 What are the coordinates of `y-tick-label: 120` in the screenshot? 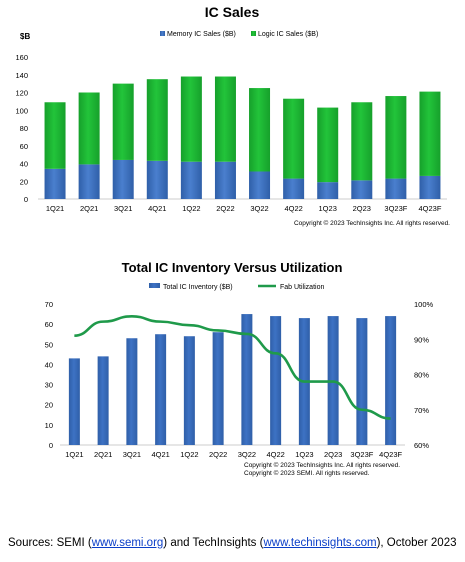 It's located at (21, 93).